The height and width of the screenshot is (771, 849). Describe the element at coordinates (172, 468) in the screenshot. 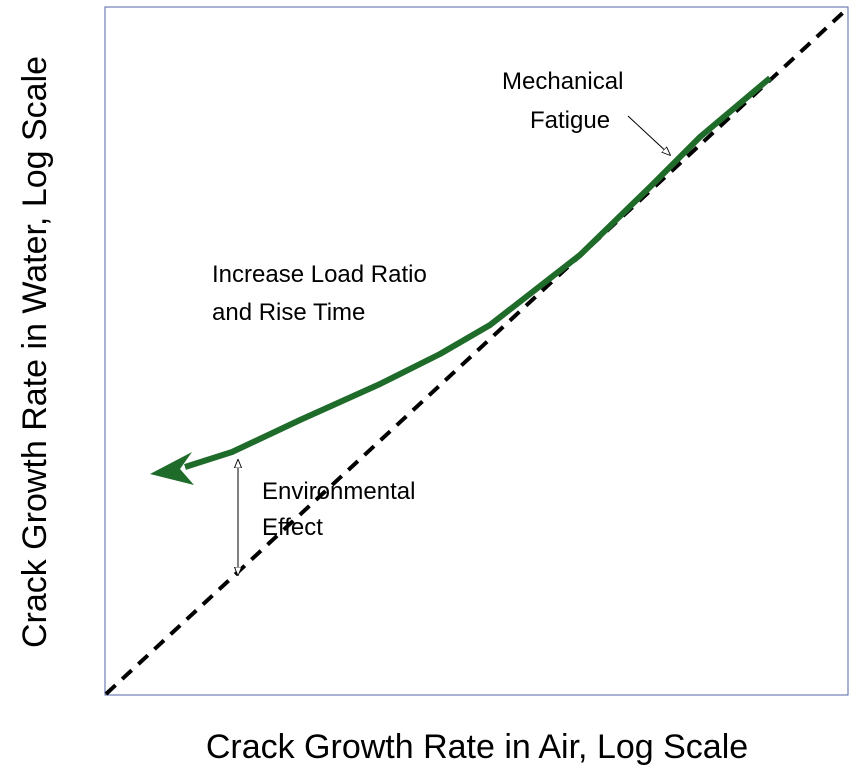

I see `trend-arrowhead` at that location.